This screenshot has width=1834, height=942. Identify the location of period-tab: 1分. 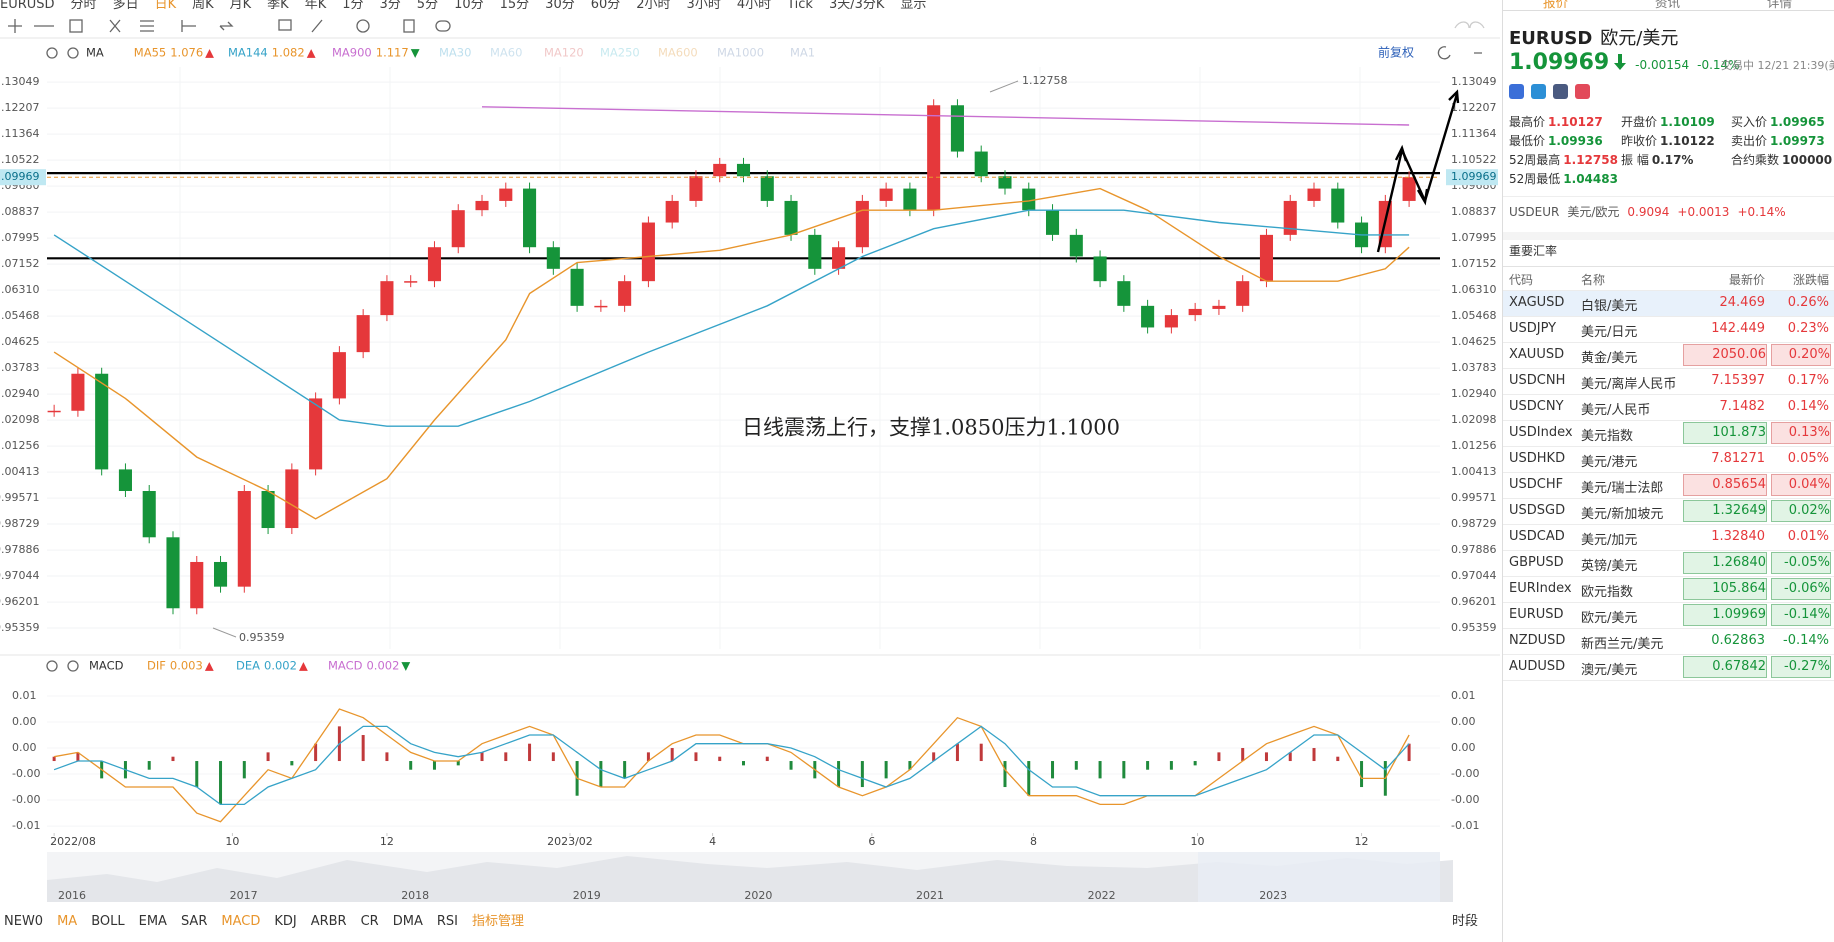
(353, 6).